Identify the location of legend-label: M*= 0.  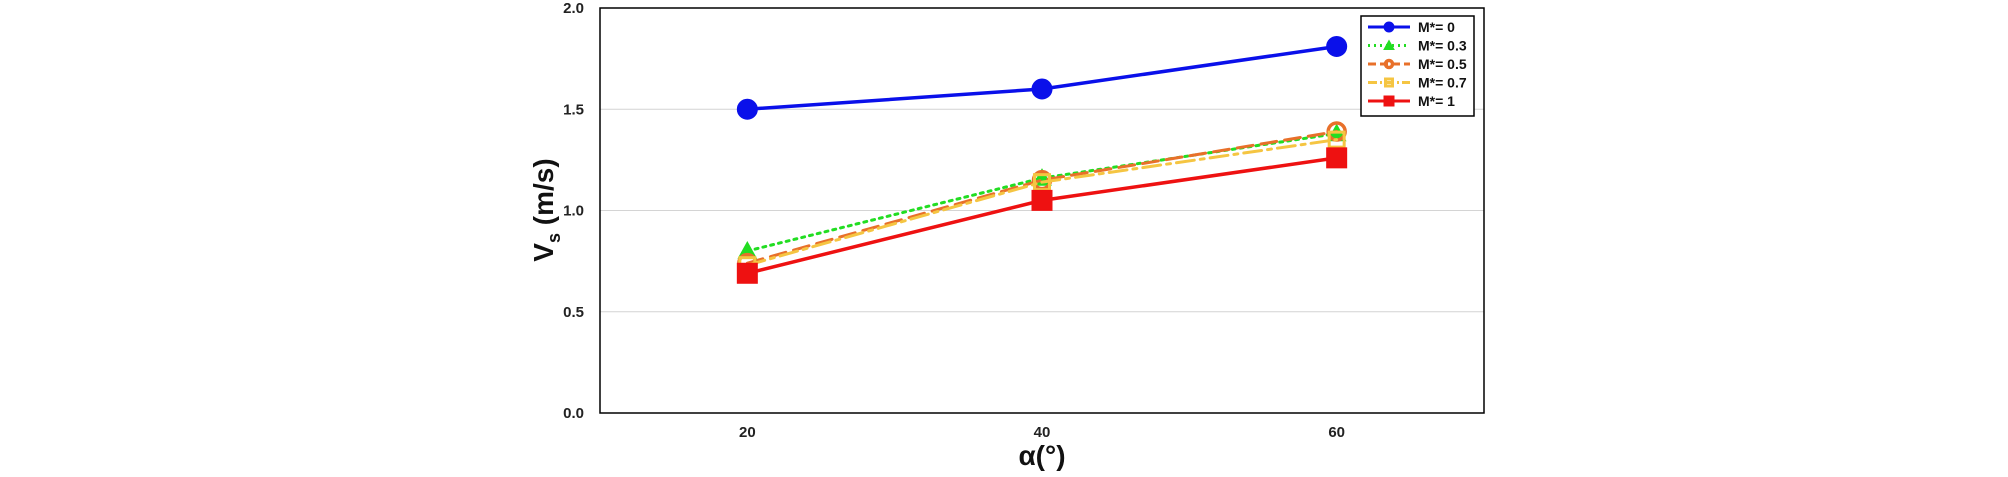
(1436, 27).